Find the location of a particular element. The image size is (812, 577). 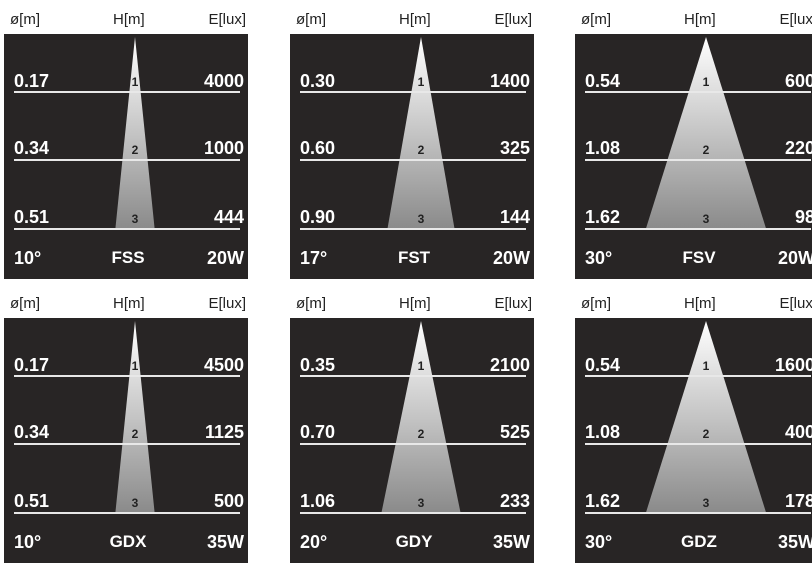

diameter-value-1: 0.54 is located at coordinates (603, 81).